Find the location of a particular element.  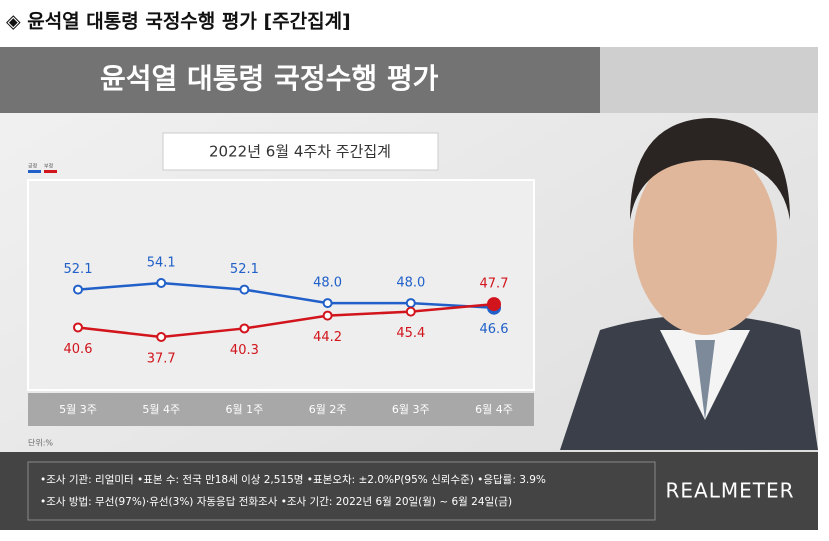

data-label: 40.3 is located at coordinates (244, 350).